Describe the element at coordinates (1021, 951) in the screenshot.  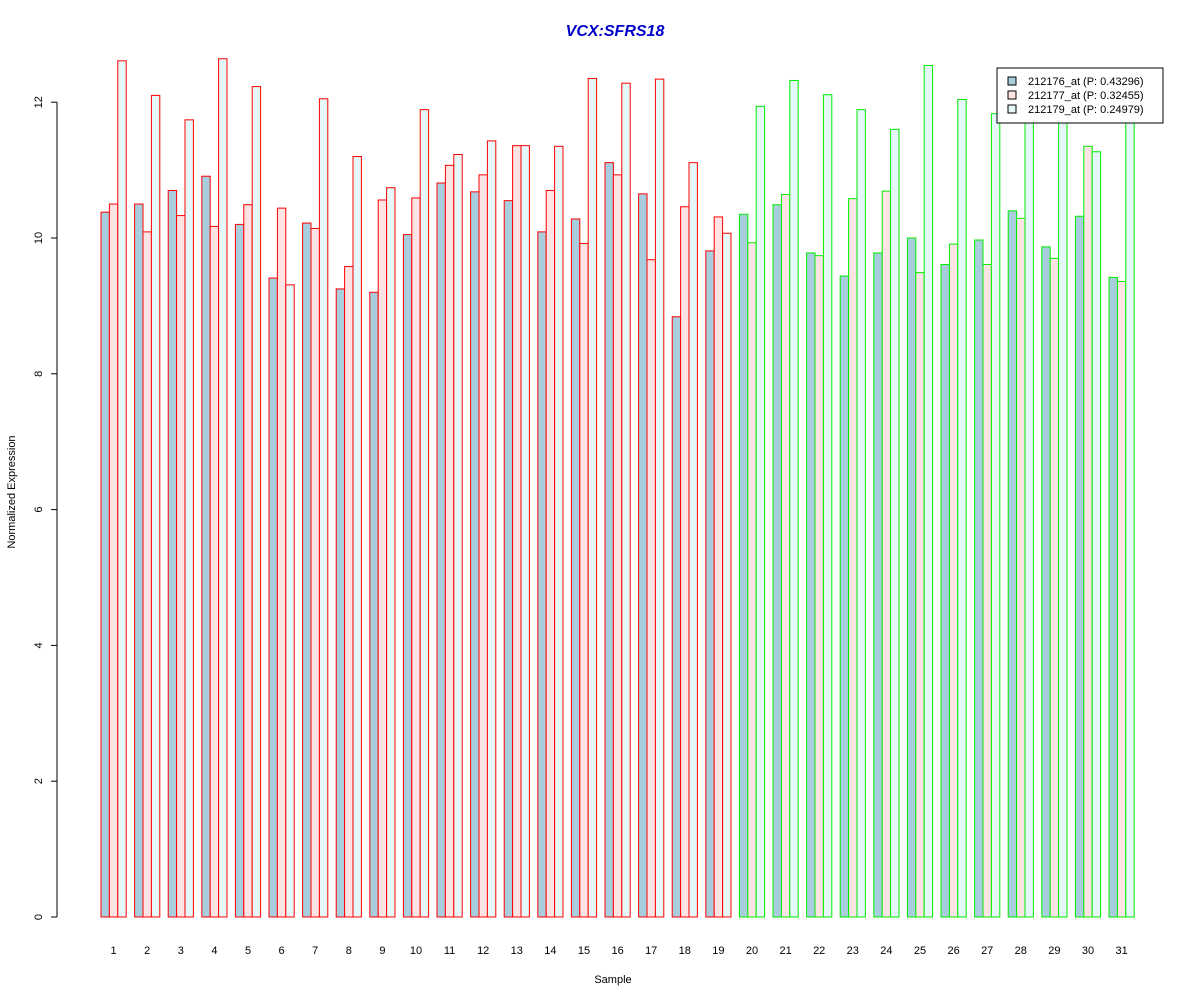
I see `x-tick-label-28: 28` at that location.